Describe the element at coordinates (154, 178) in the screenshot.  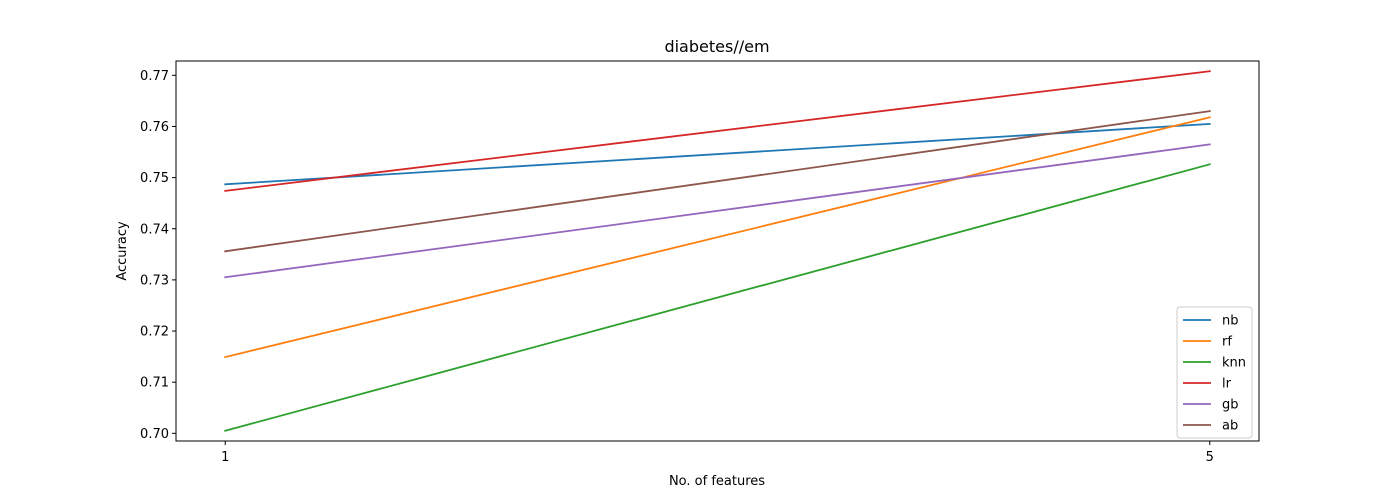
I see `y-tick-label: 0.75` at that location.